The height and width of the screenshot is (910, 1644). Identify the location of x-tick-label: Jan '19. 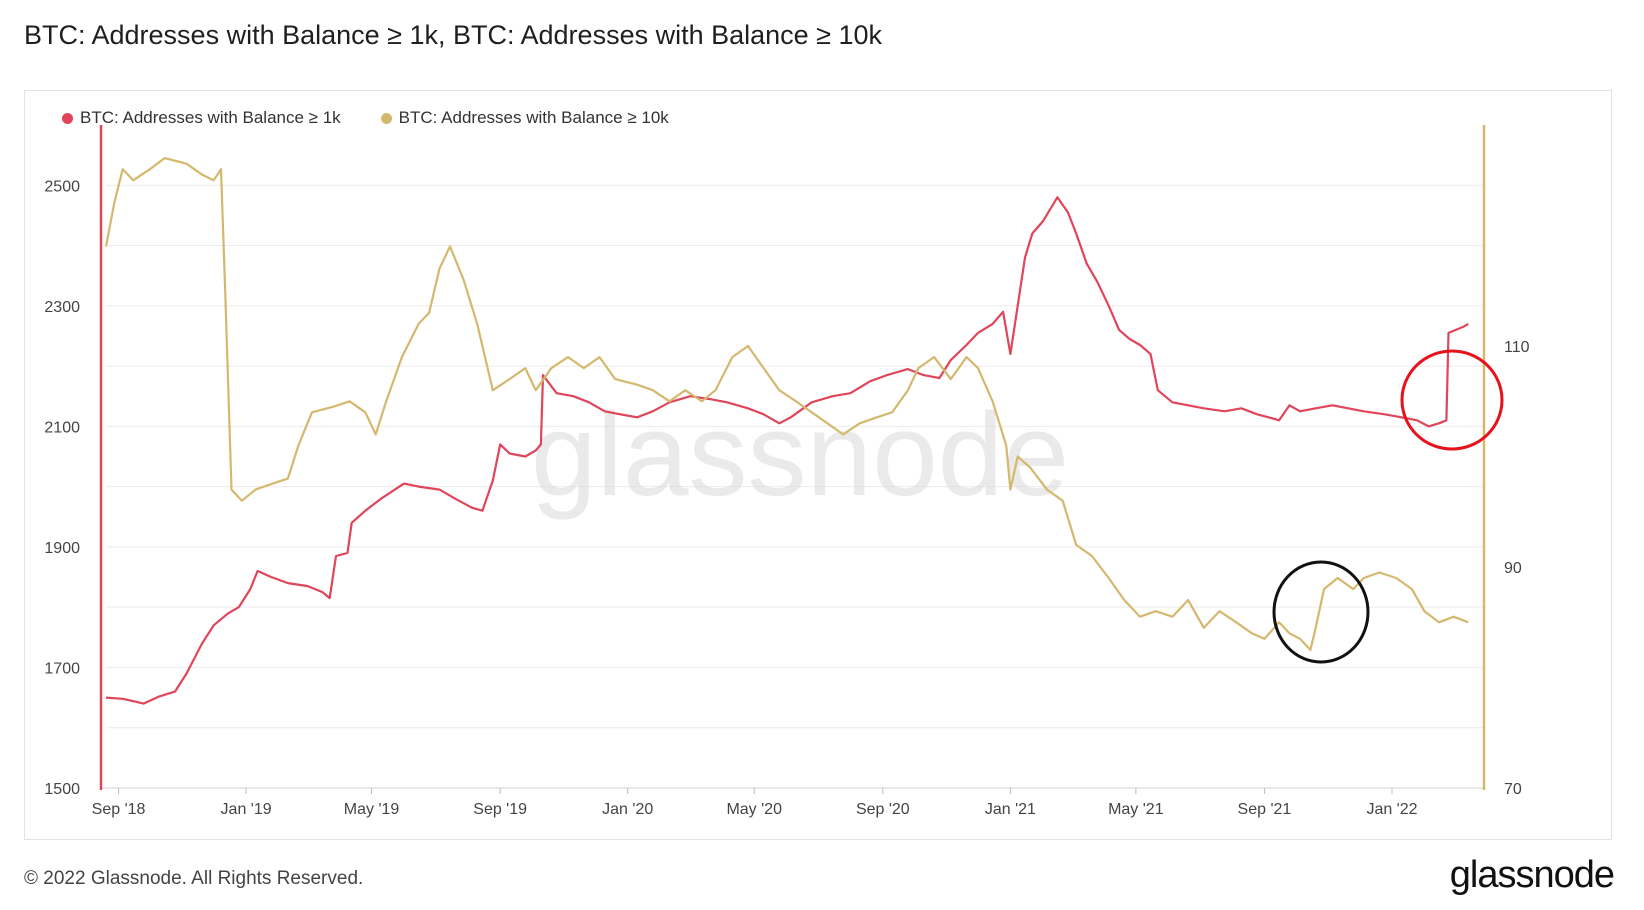
(246, 809).